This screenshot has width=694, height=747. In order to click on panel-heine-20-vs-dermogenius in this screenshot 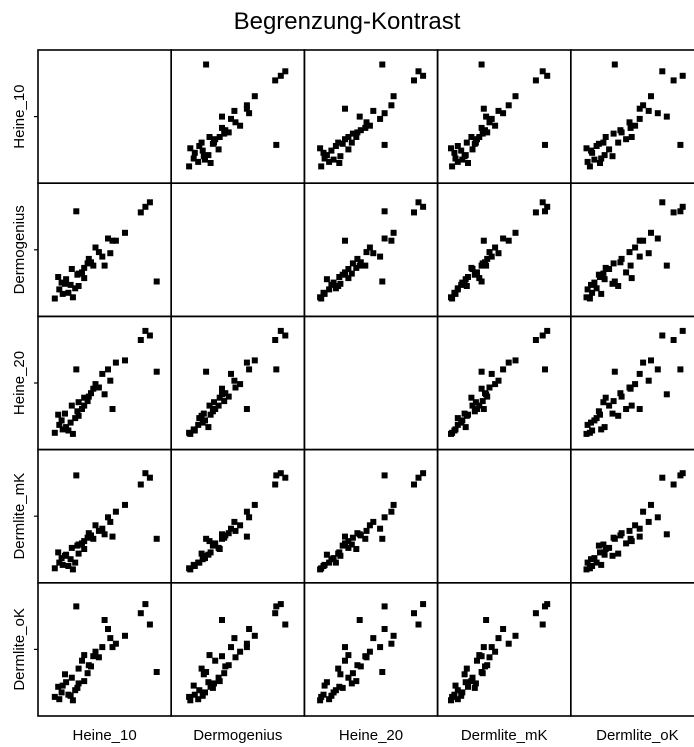, I will do `click(238, 383)`.